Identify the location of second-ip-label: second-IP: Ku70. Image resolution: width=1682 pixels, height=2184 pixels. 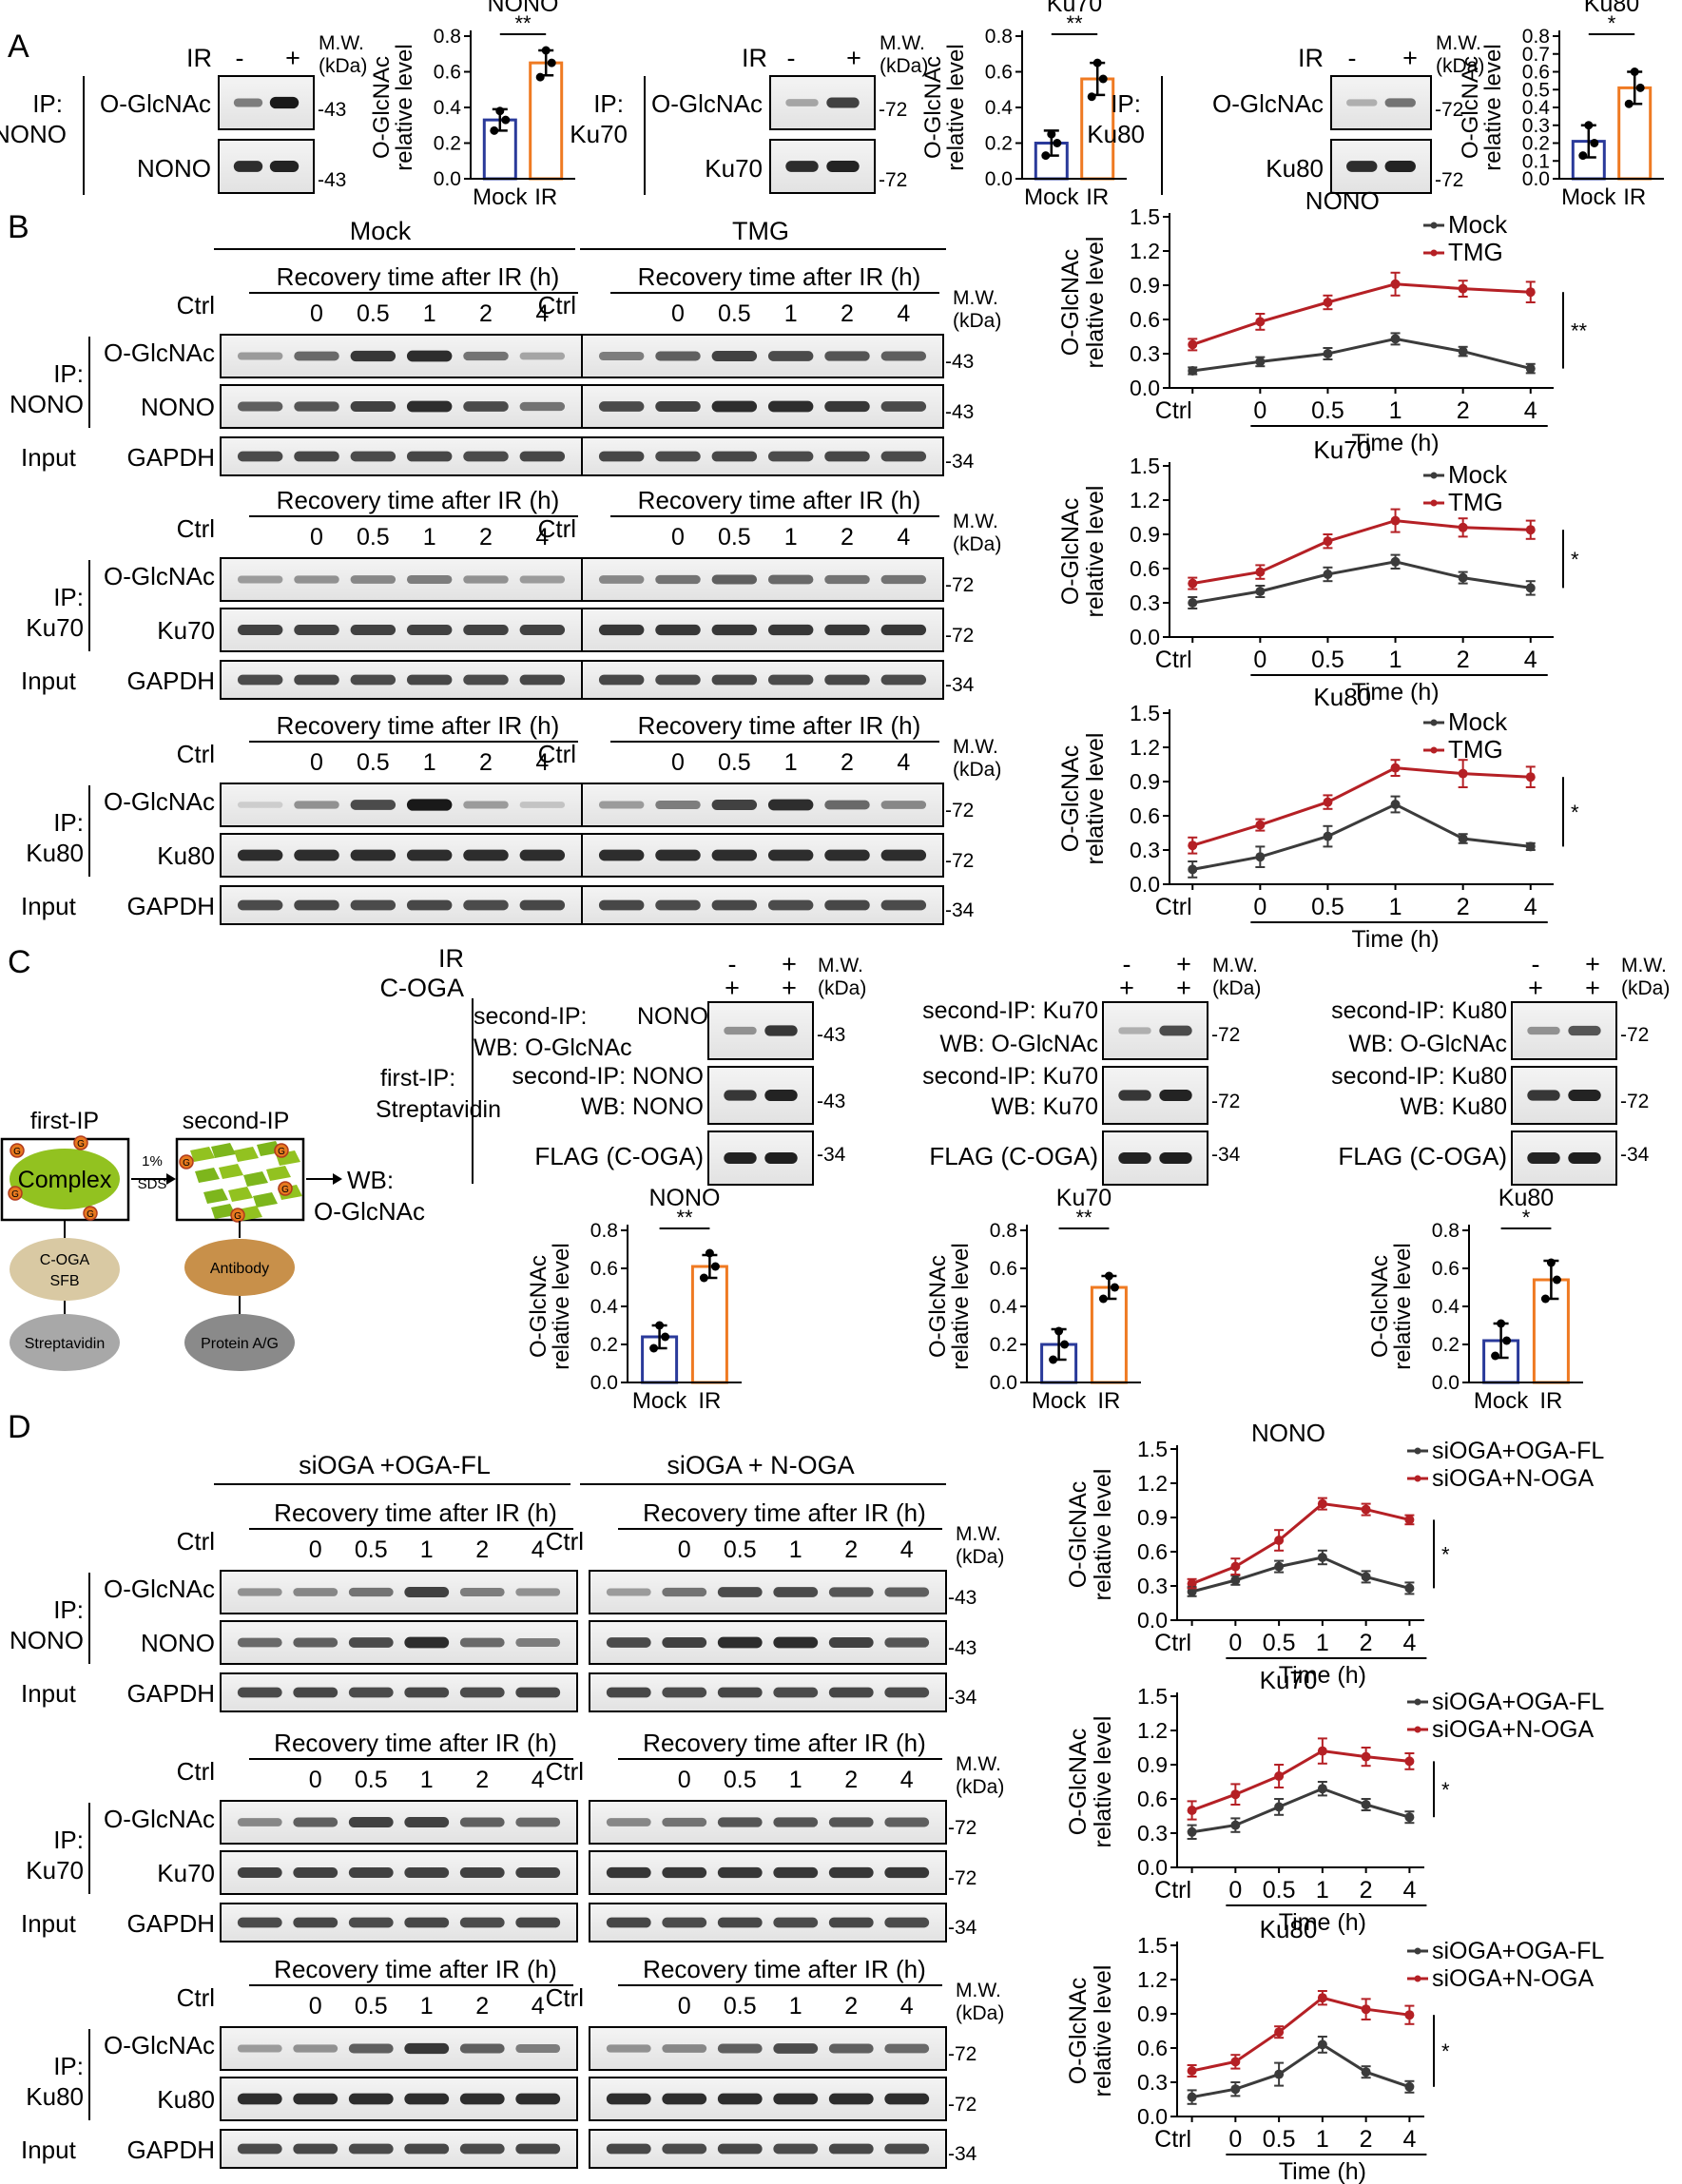
(1010, 1010).